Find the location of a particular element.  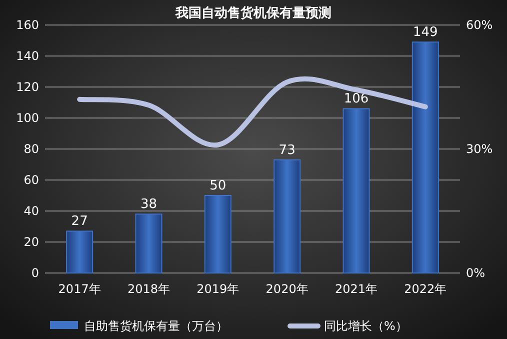

chart-title: 我国自动售货机保有量预测 is located at coordinates (253, 13).